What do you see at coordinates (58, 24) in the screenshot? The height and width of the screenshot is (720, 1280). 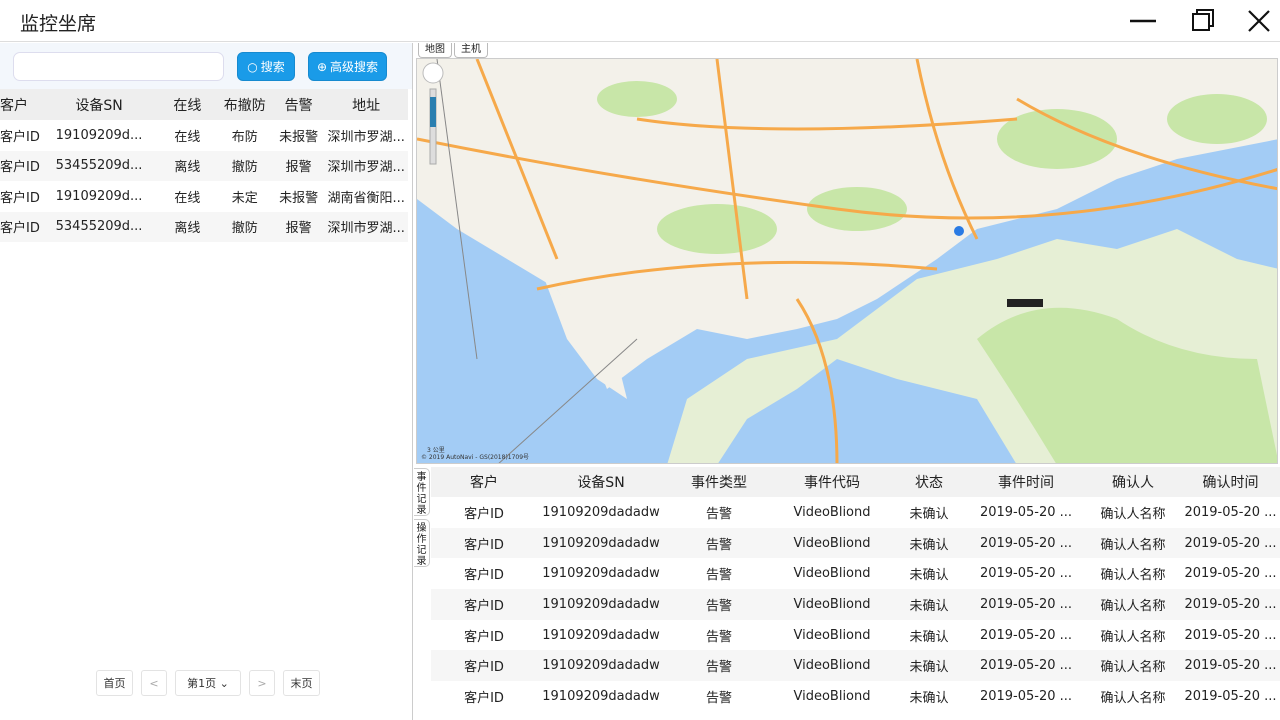 I see `window-title: 监控坐席` at bounding box center [58, 24].